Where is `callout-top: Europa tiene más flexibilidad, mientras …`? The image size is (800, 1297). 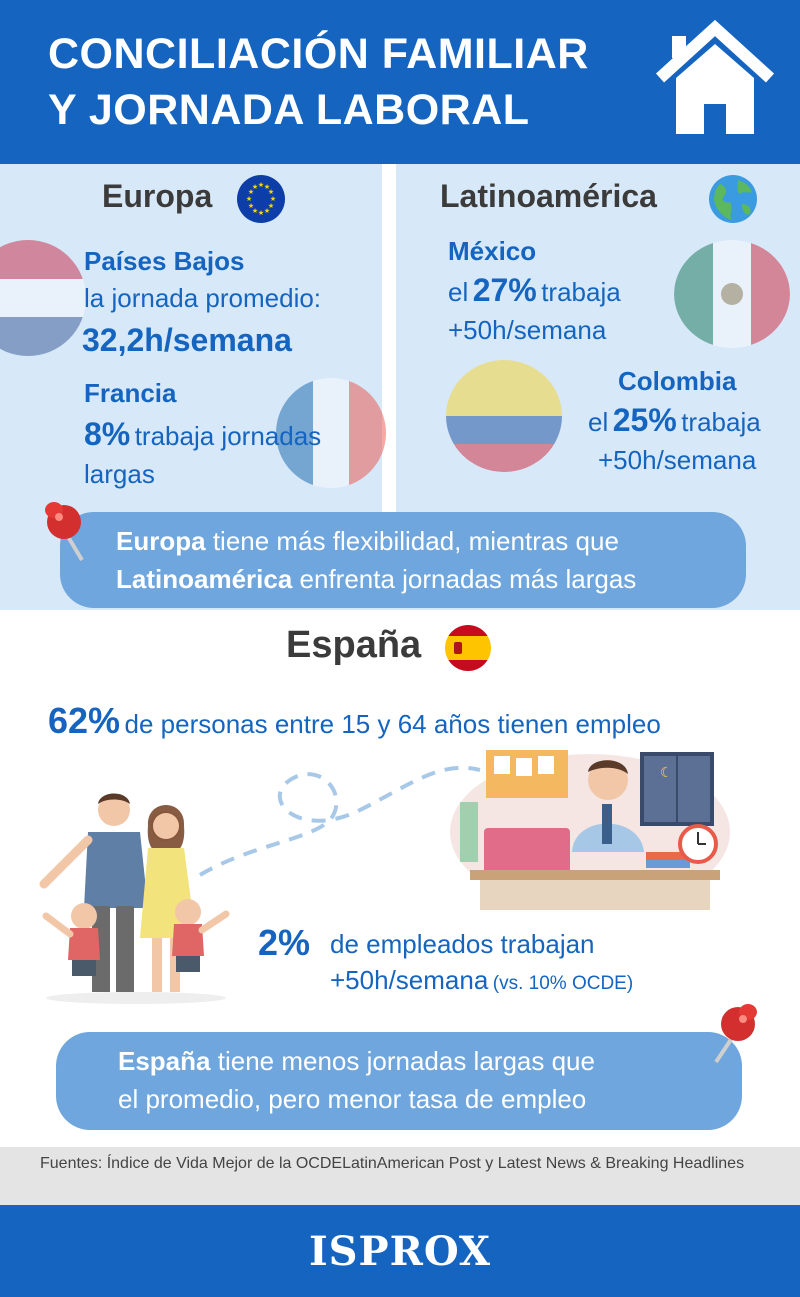
callout-top: Europa tiene más flexibilidad, mientras … is located at coordinates (403, 560).